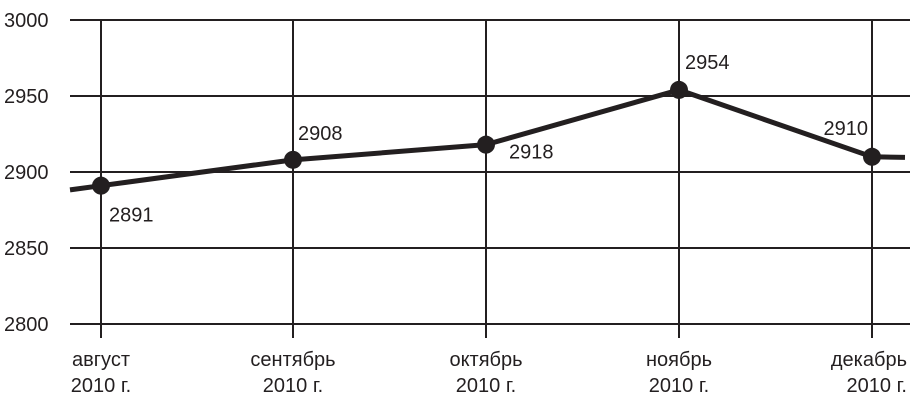  Describe the element at coordinates (869, 360) in the screenshot. I see `x-tick-label-month: декабрь` at that location.